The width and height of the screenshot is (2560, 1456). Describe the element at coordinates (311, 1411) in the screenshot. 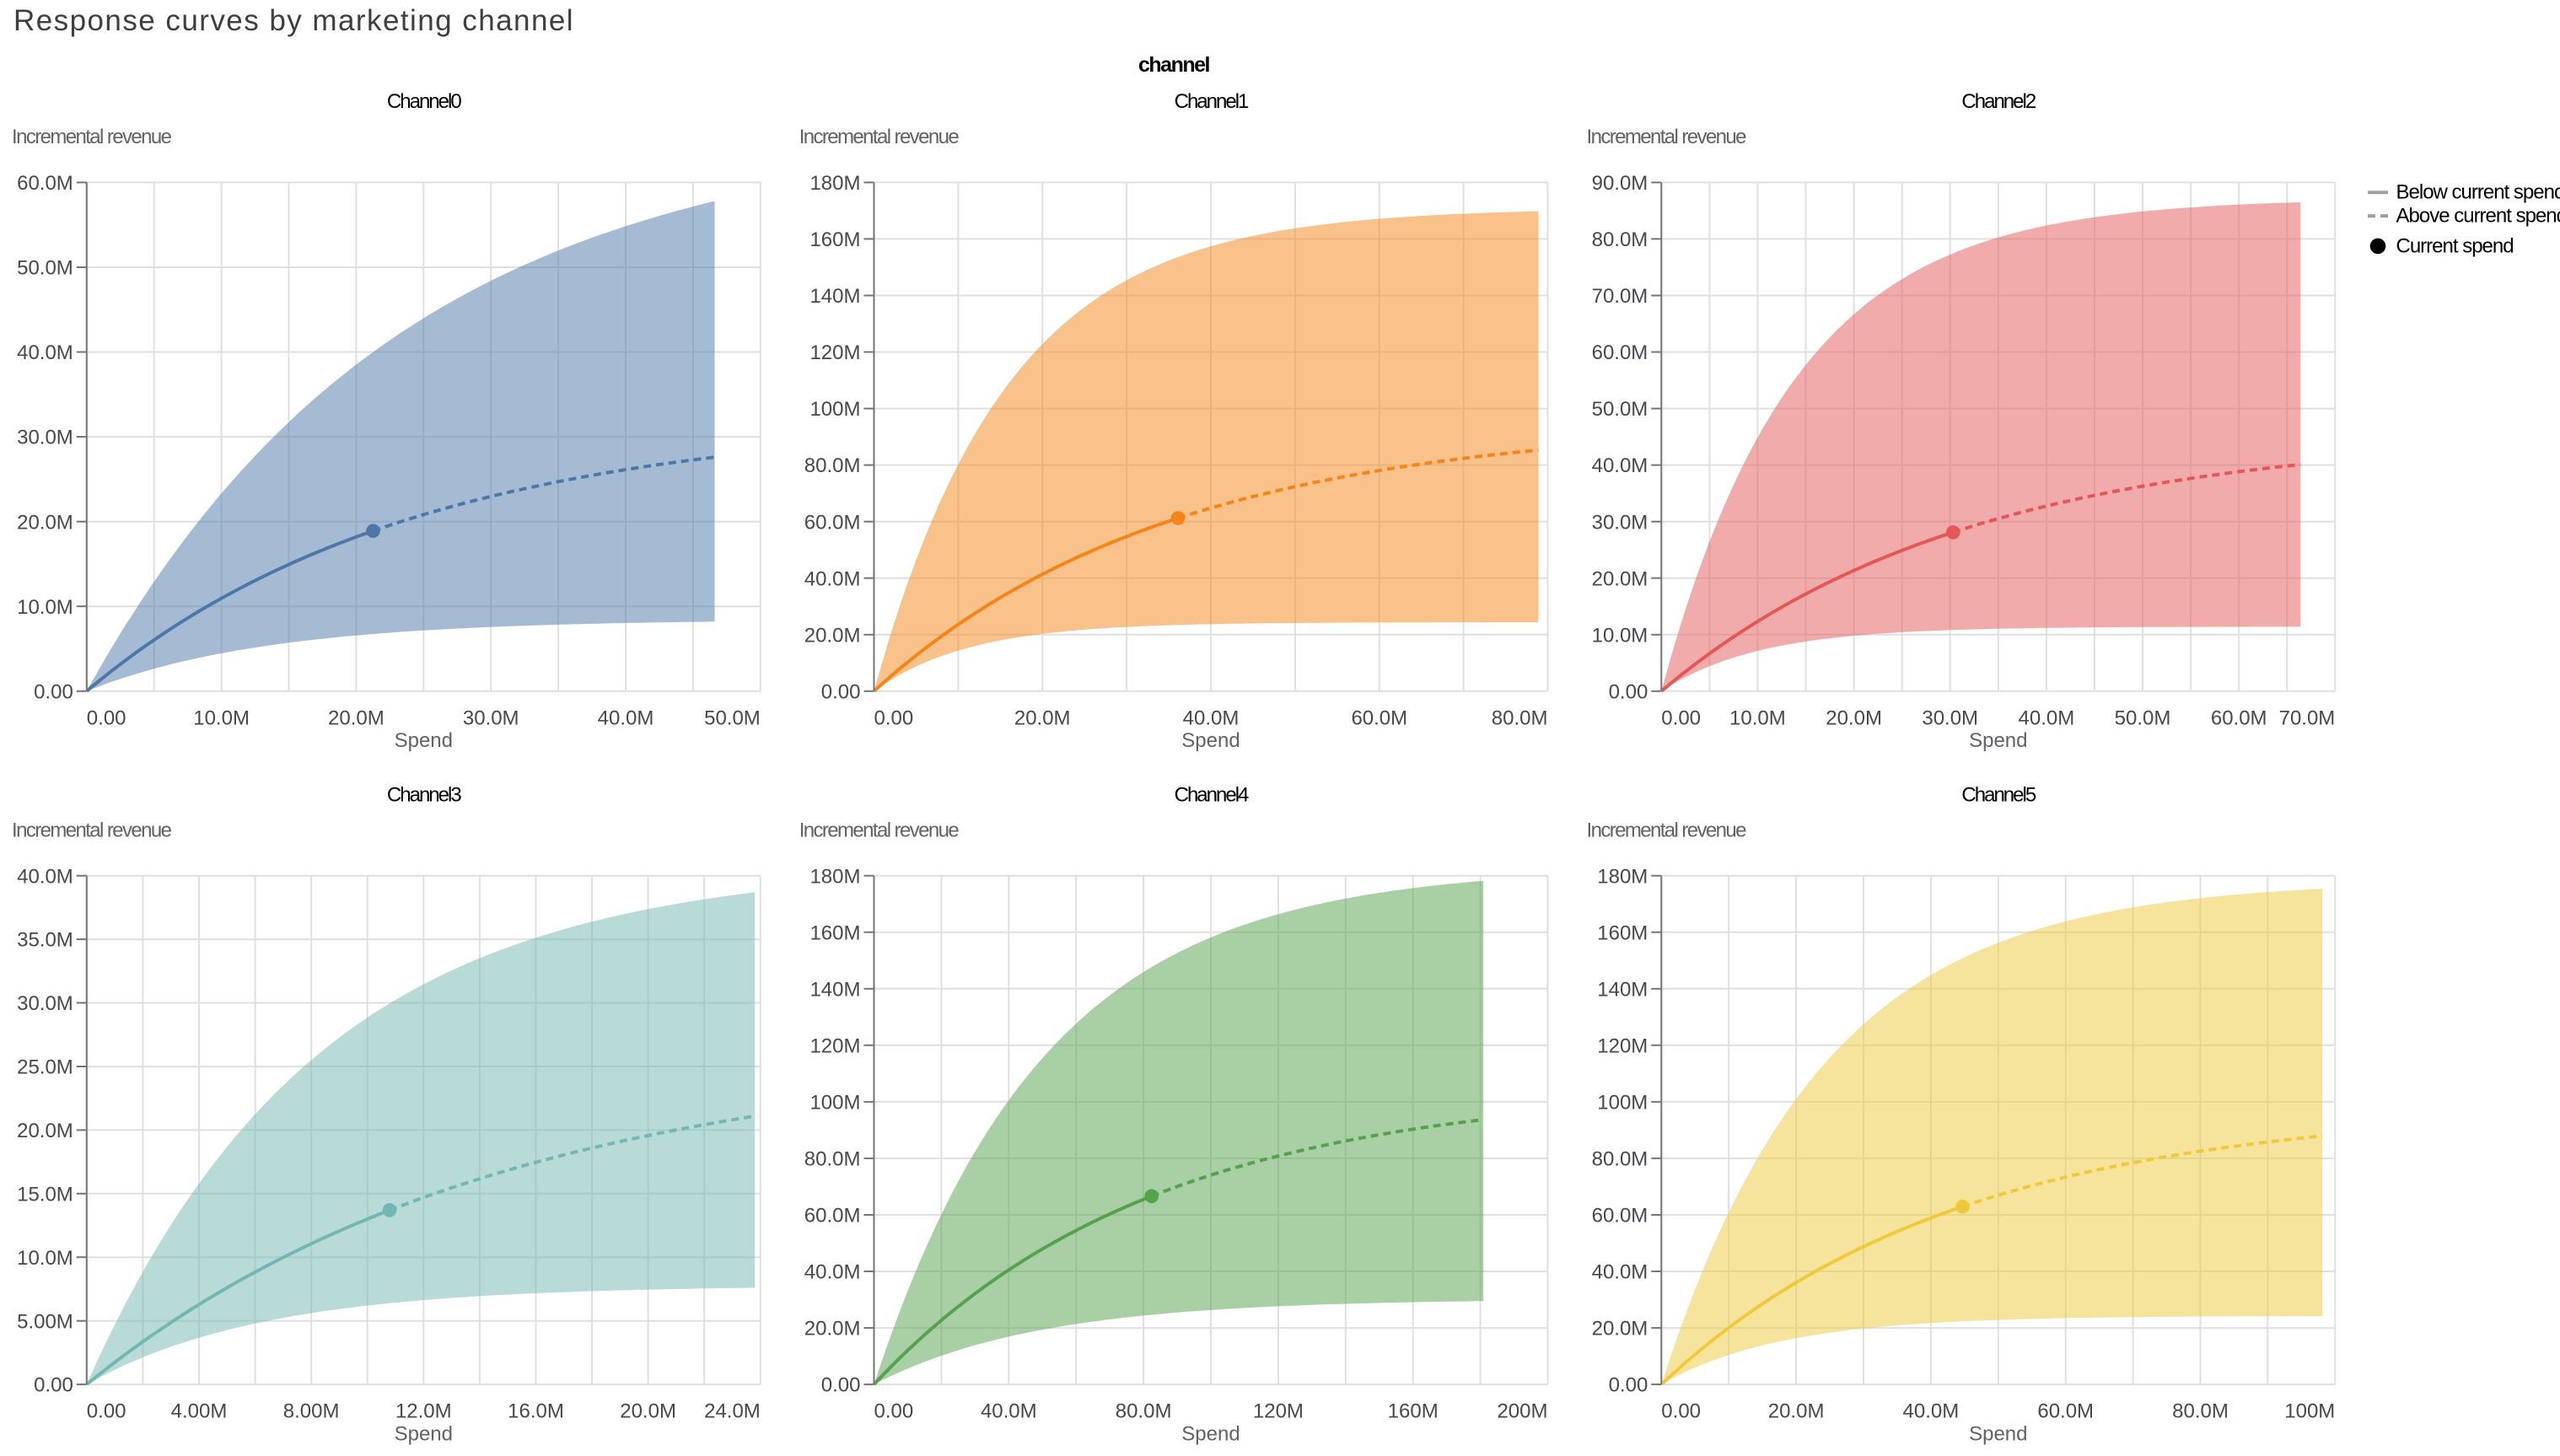

I see `svg-text: 8.00M` at that location.